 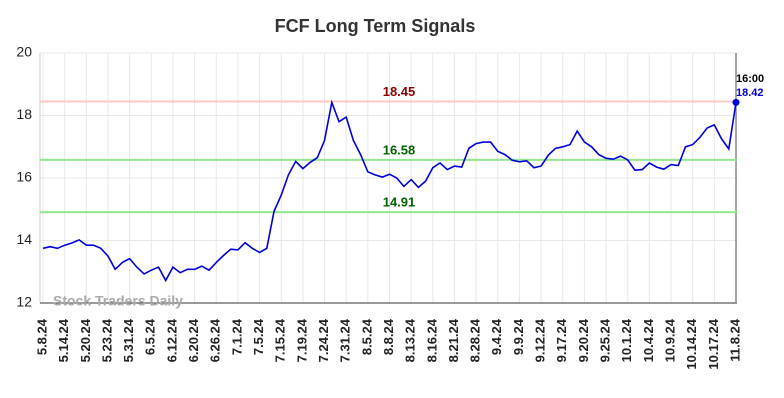 I want to click on x-tick-label: 5.31.24, so click(x=128, y=340).